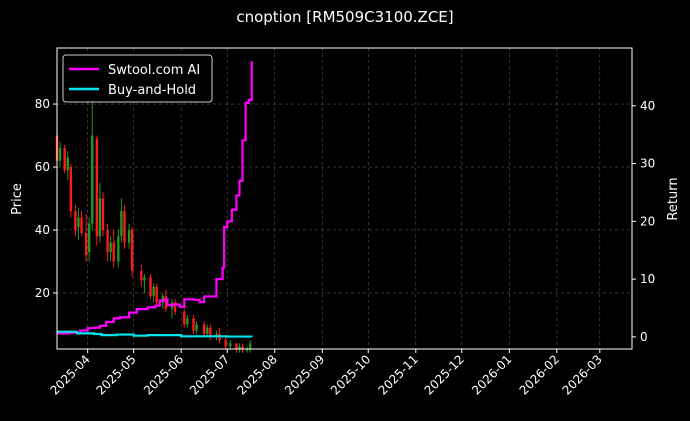  Describe the element at coordinates (647, 164) in the screenshot. I see `y2-tick-label: 30` at that location.